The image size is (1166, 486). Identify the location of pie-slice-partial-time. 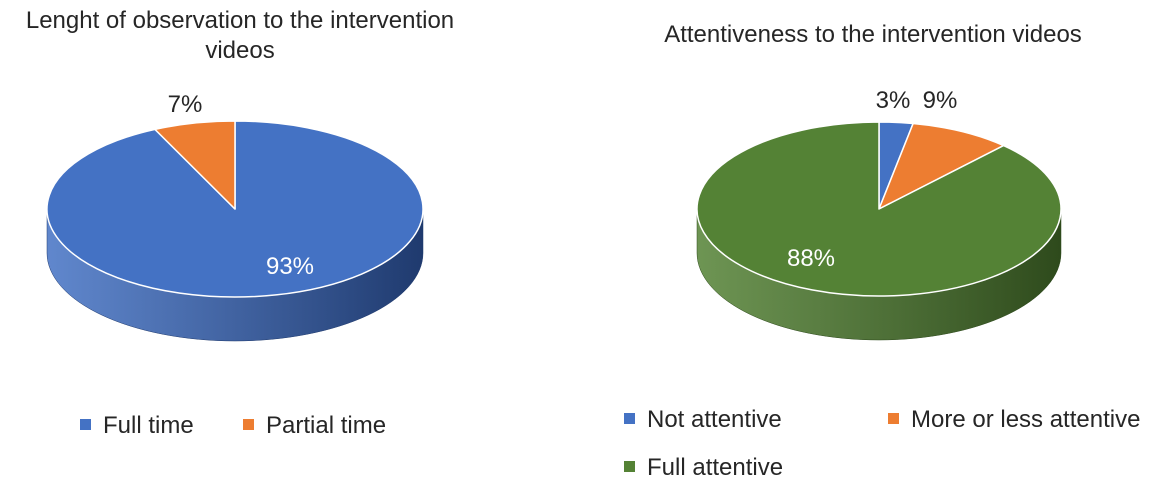
(195, 165).